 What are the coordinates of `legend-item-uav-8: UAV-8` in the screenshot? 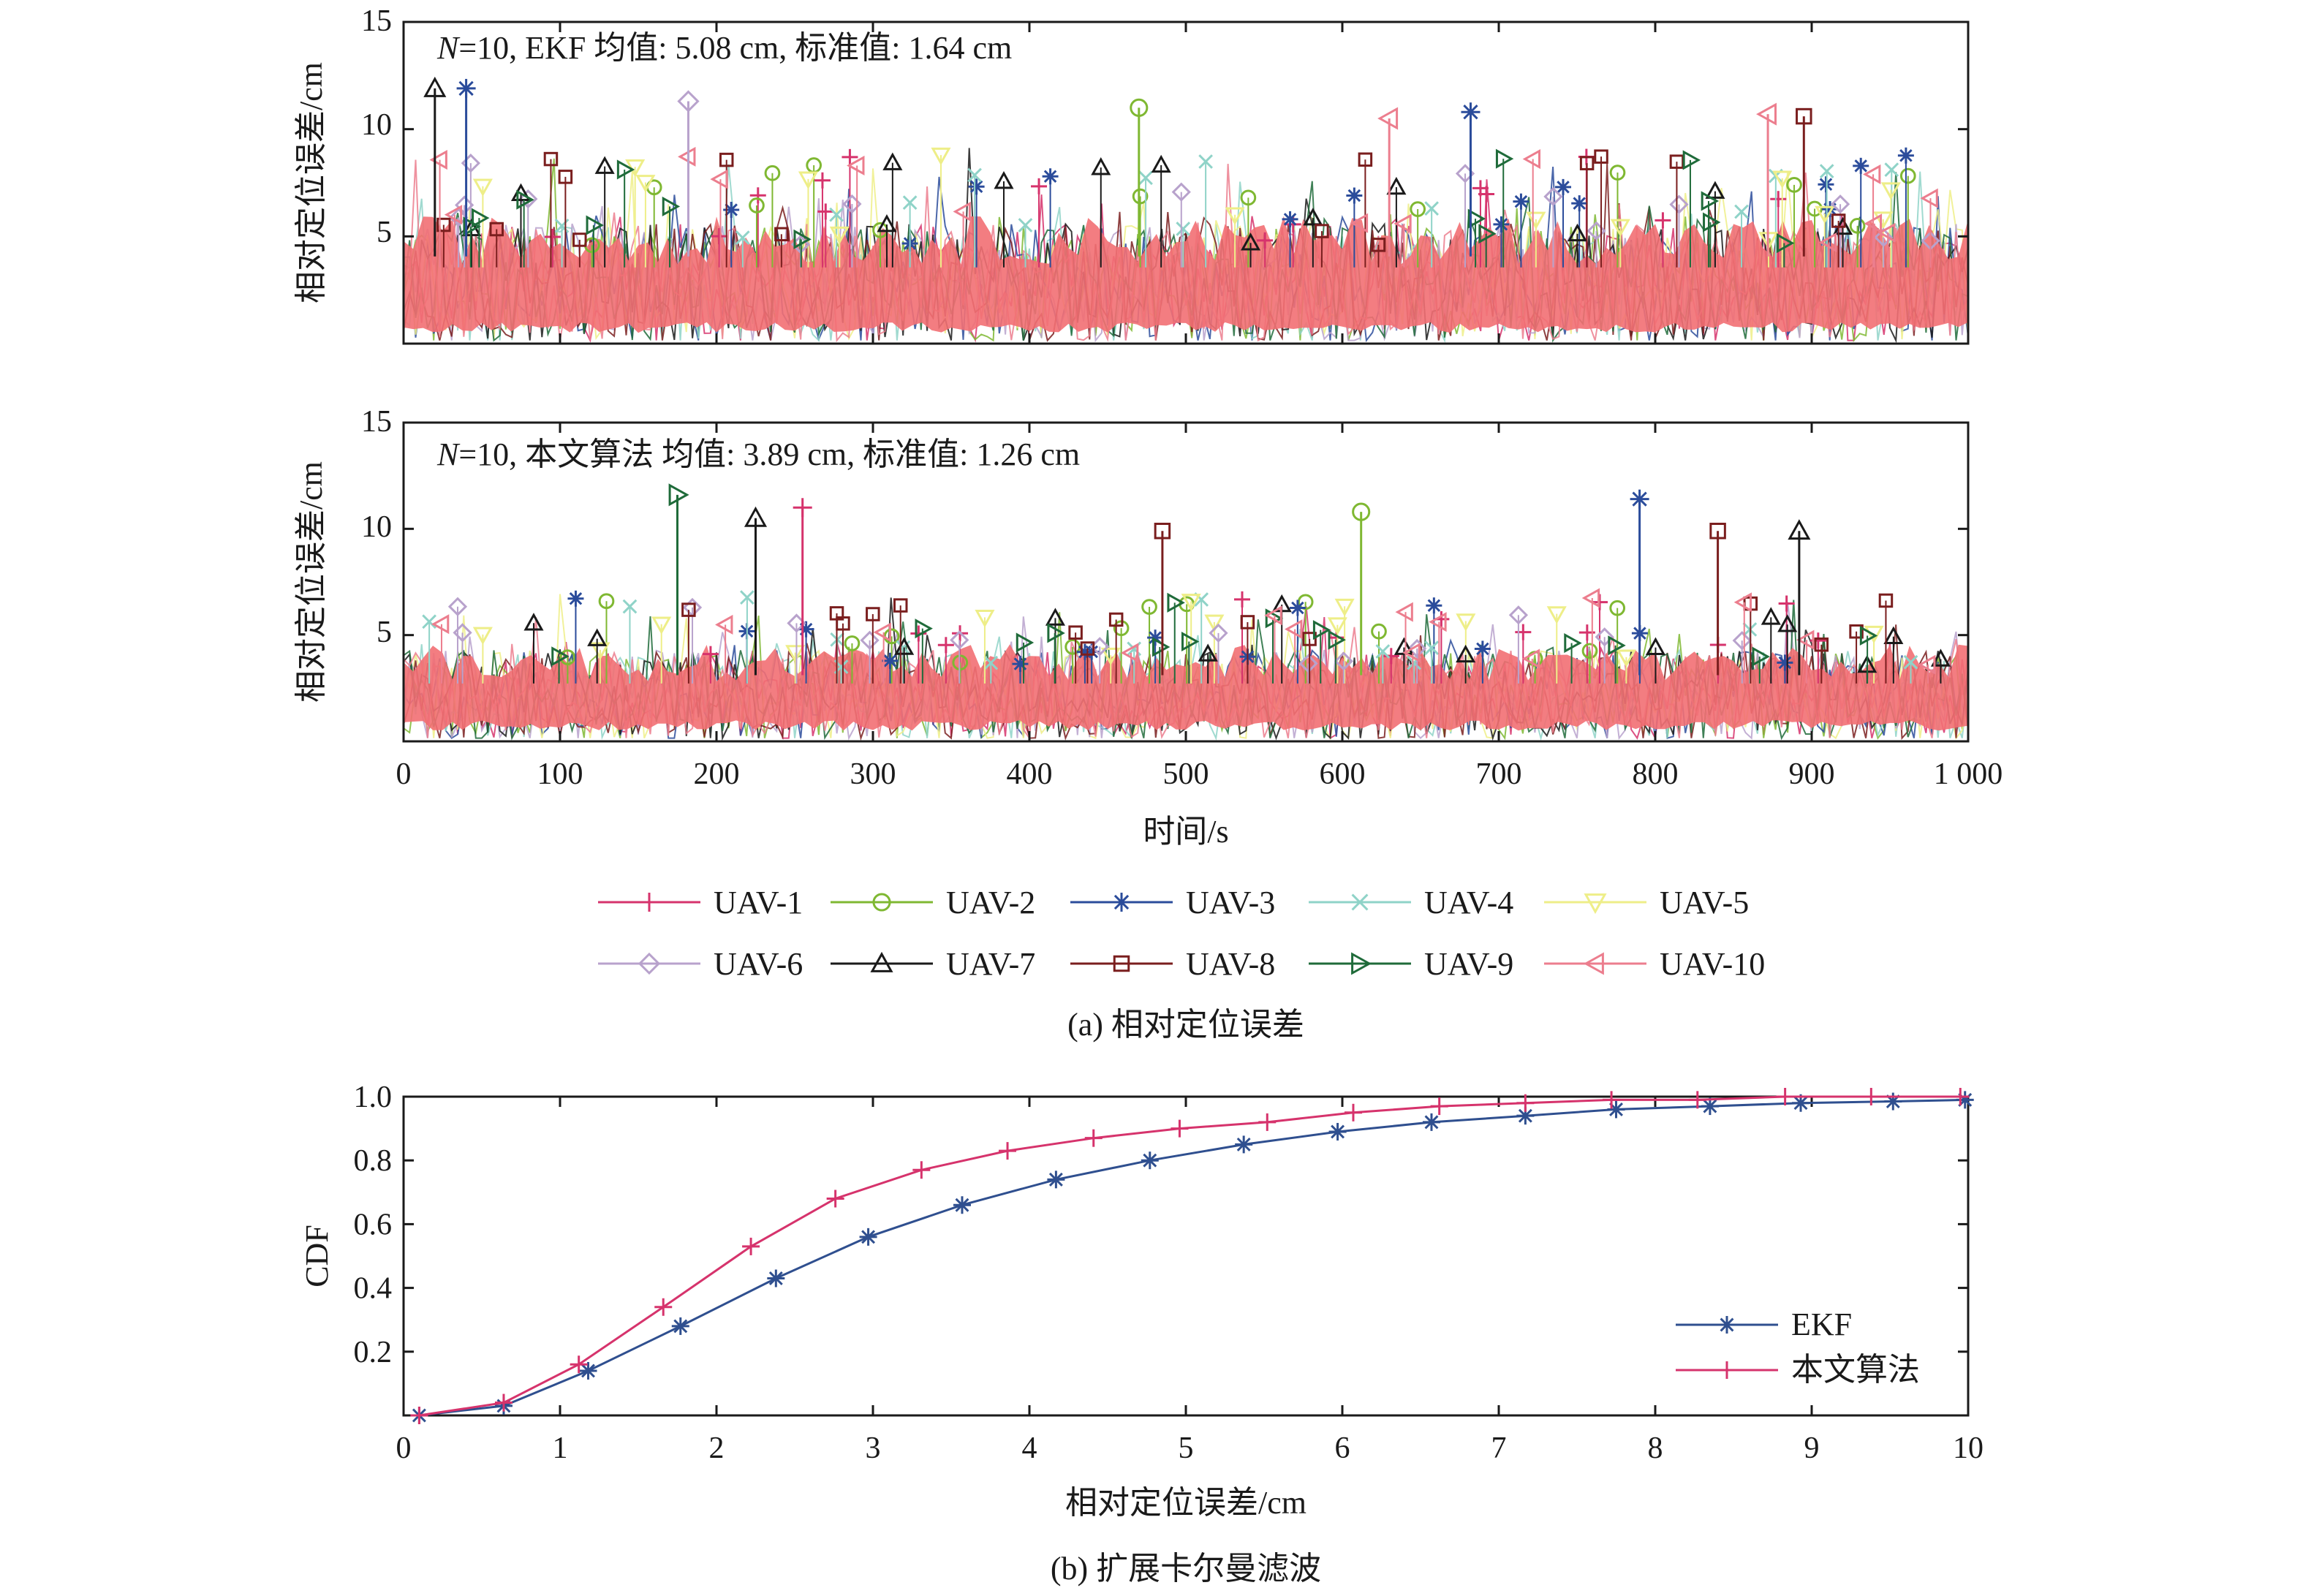 It's located at (1172, 964).